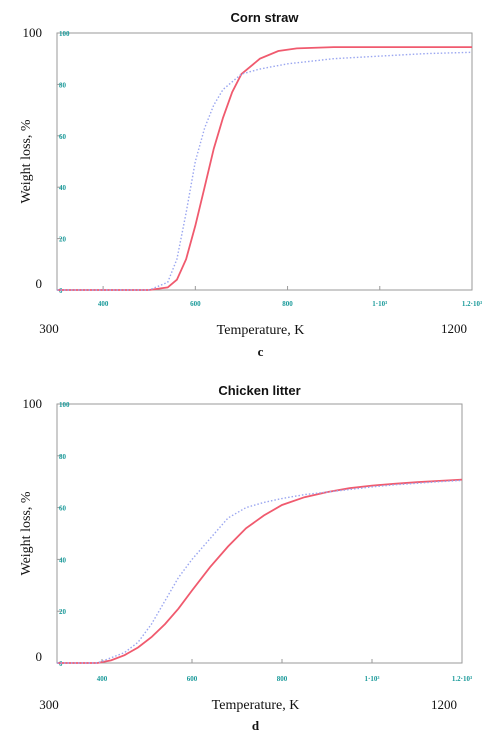  Describe the element at coordinates (259, 390) in the screenshot. I see `chart-title: Chicken litter` at that location.